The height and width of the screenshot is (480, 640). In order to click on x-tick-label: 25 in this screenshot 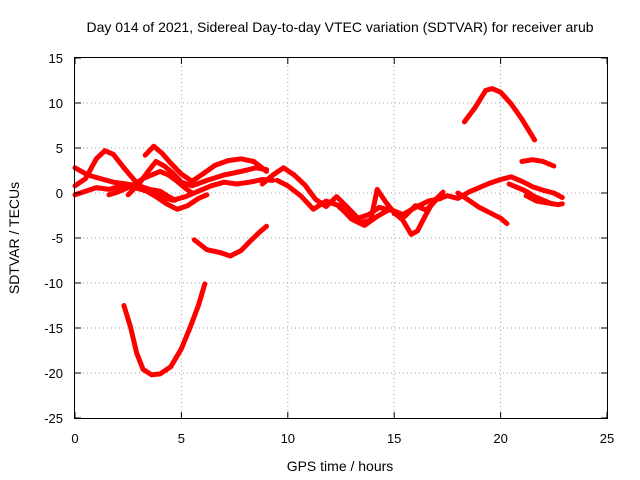, I will do `click(607, 438)`.